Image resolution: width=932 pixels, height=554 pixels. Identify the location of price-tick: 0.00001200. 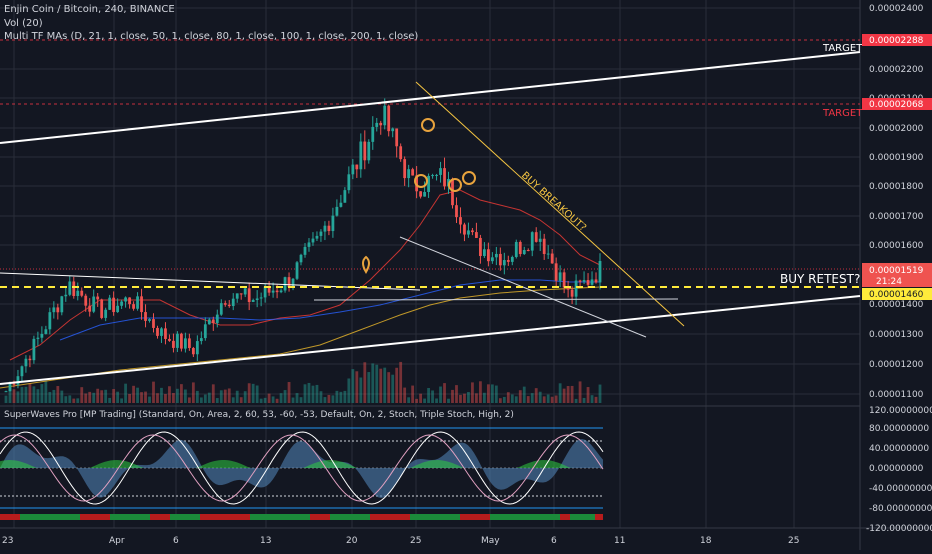
(896, 365).